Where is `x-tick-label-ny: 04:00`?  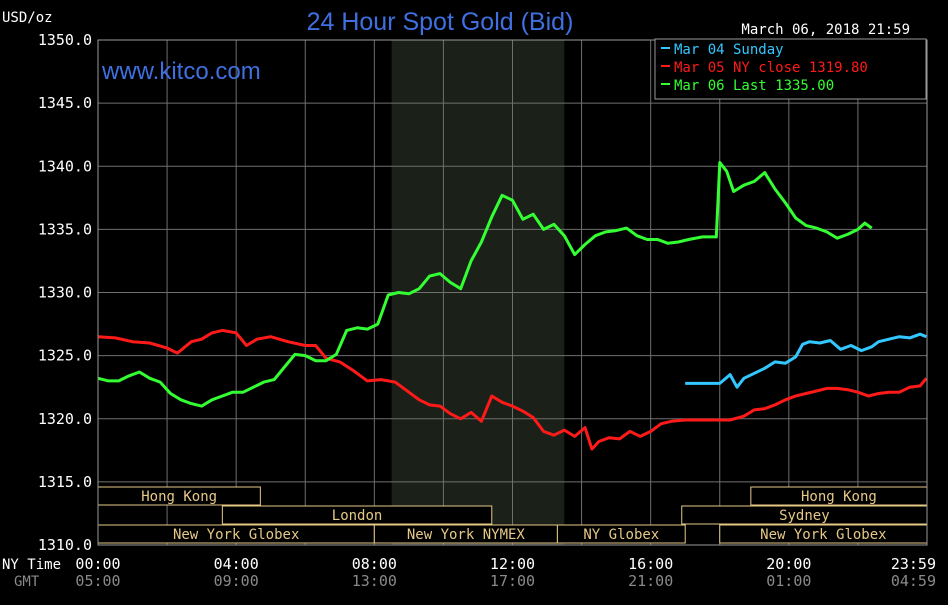 x-tick-label-ny: 04:00 is located at coordinates (236, 564).